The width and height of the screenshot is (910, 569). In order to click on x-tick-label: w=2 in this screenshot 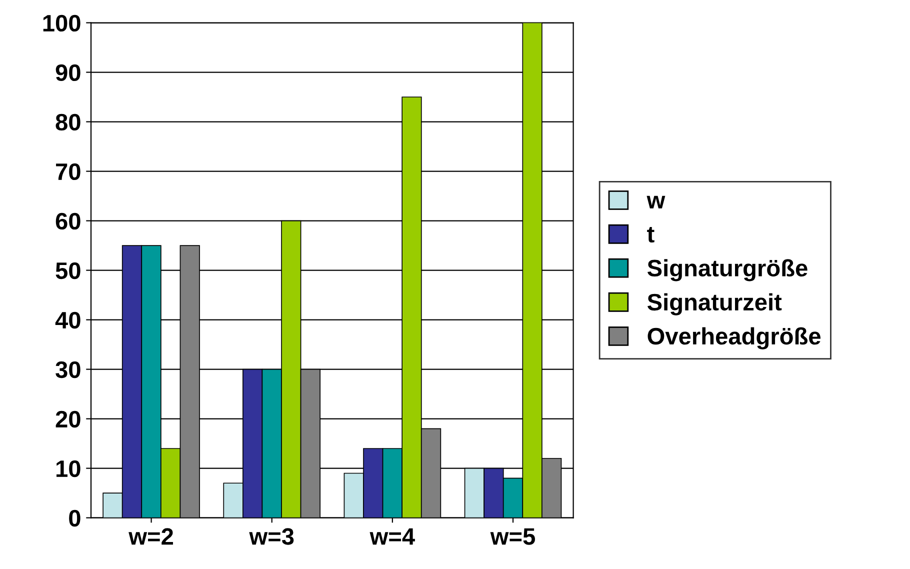, I will do `click(150, 536)`.